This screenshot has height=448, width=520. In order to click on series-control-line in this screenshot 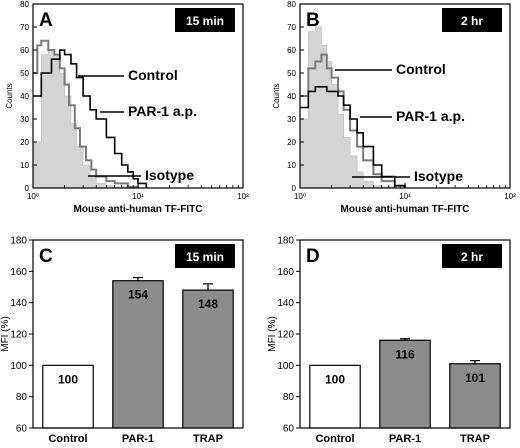, I will do `click(86, 113)`.